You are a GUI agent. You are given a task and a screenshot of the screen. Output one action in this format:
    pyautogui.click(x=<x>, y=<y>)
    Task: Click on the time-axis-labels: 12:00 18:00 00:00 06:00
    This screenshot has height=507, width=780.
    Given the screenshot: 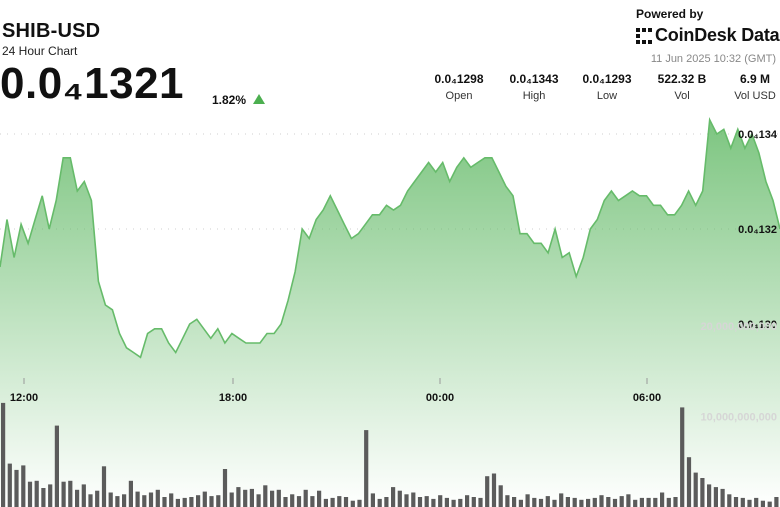 What is the action you would take?
    pyautogui.click(x=335, y=391)
    